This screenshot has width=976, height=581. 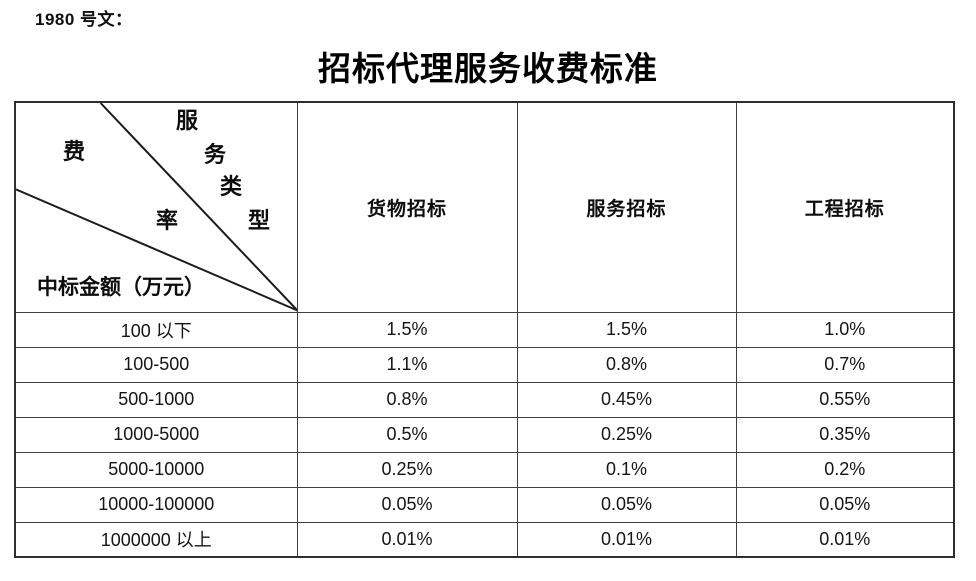 I want to click on fee-rate-value: 0.35%, so click(x=845, y=434).